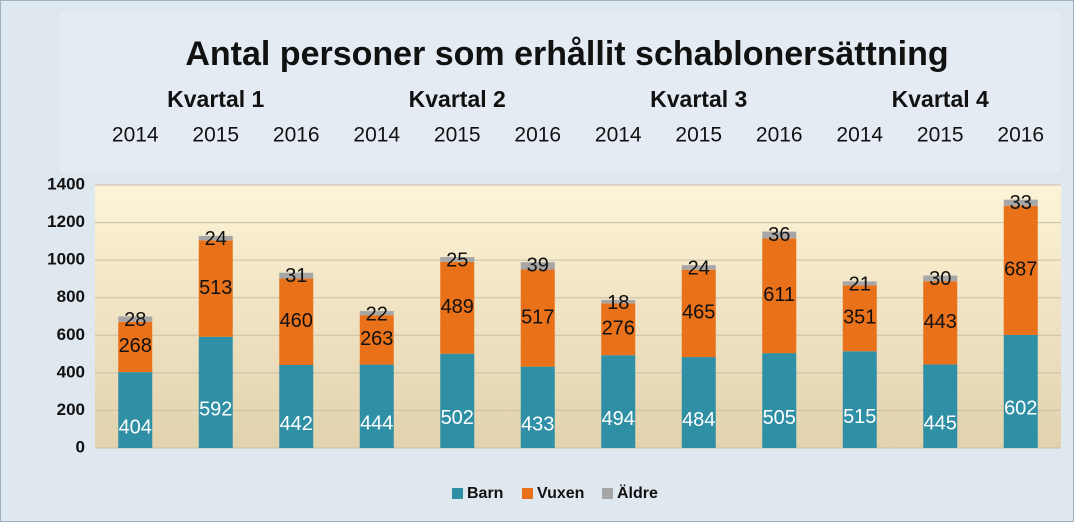 This screenshot has height=522, width=1074. I want to click on data-label: 30, so click(940, 279).